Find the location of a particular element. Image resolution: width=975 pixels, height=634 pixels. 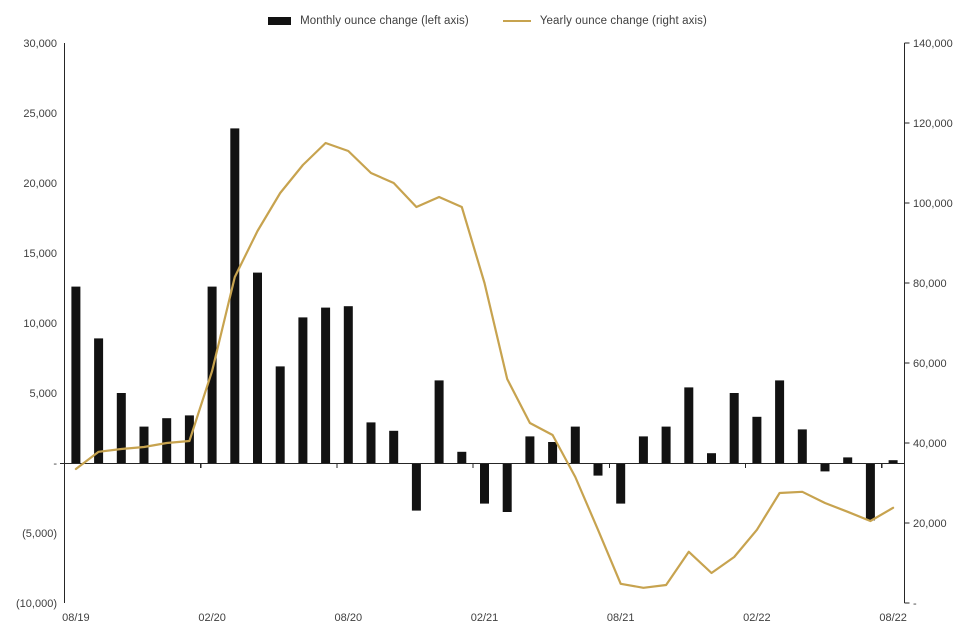

svg-text: 10,000 is located at coordinates (40, 324).